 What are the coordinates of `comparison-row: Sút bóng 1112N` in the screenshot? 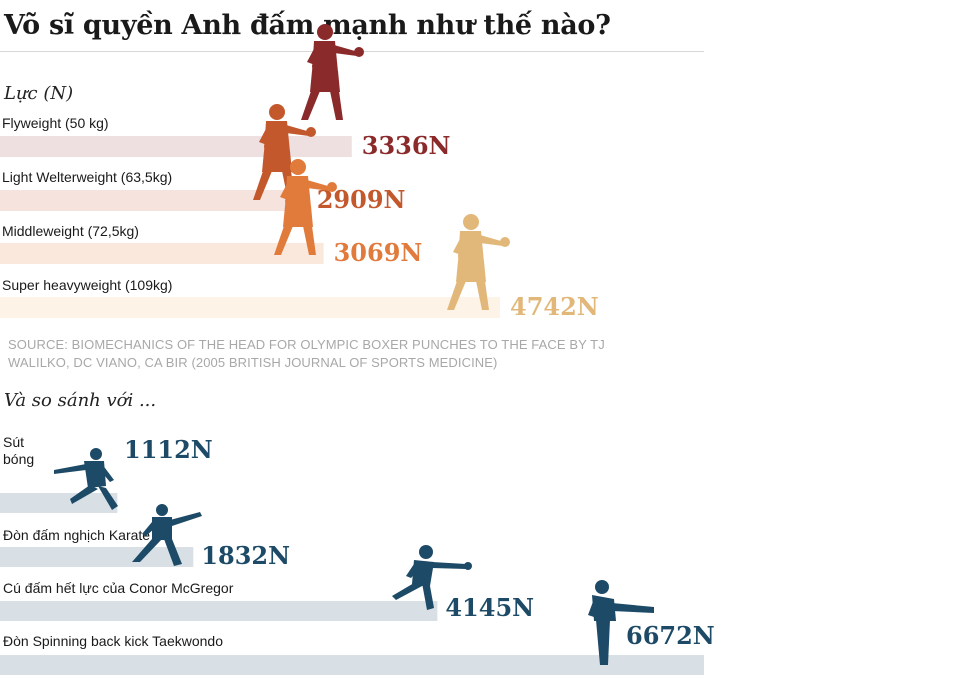 It's located at (106, 473).